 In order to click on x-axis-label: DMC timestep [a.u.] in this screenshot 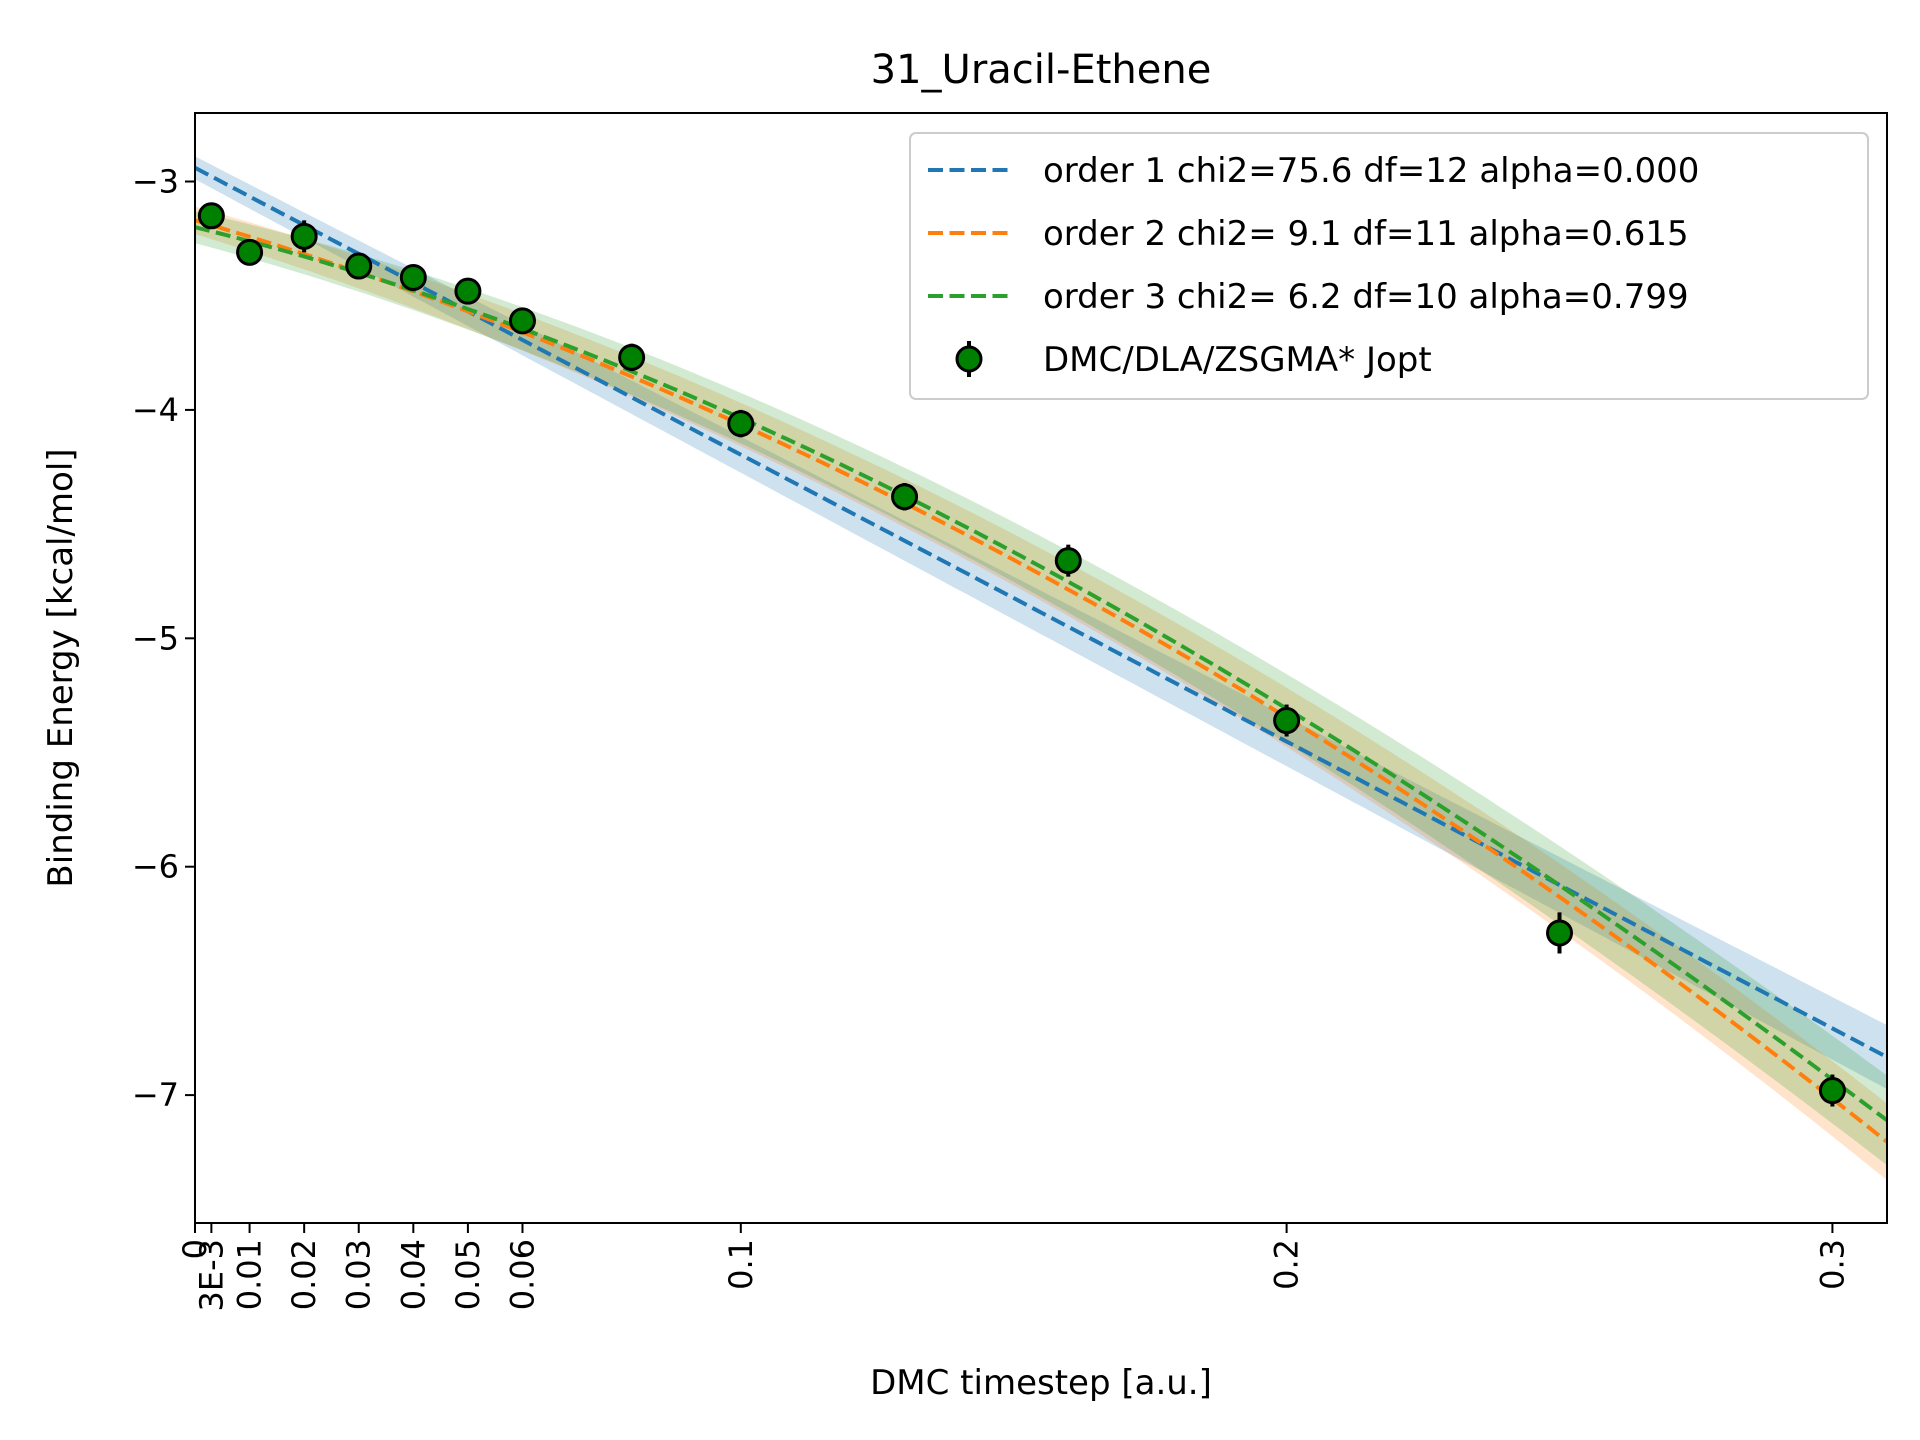, I will do `click(1041, 1383)`.